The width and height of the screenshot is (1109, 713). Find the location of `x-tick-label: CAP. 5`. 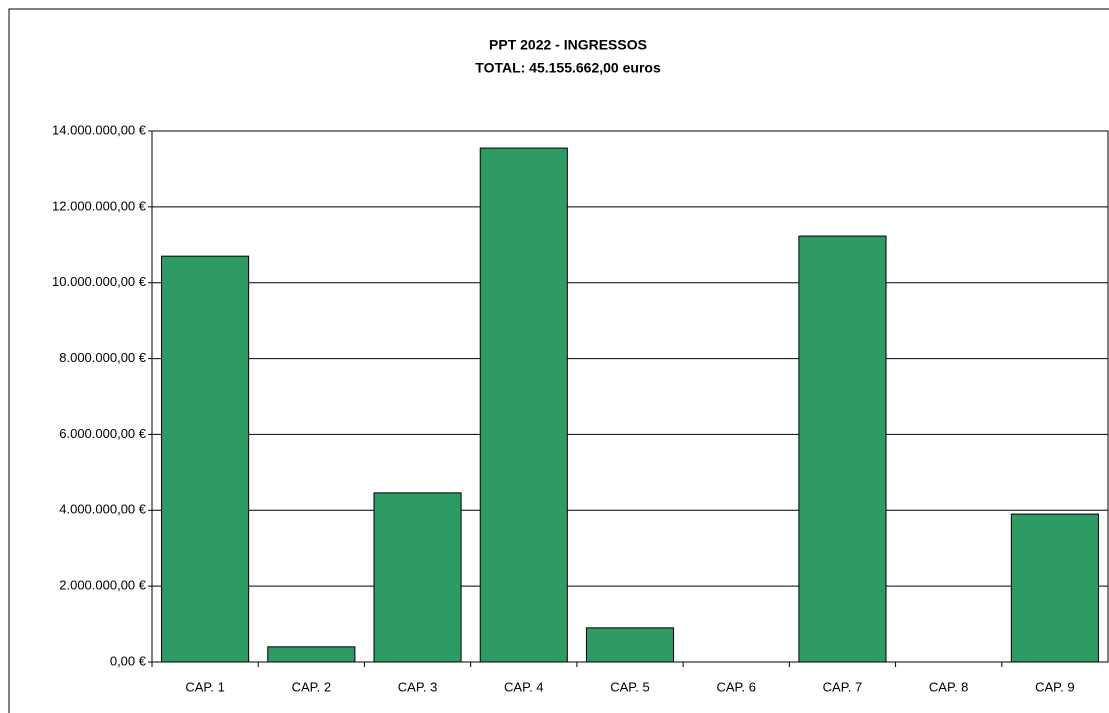

x-tick-label: CAP. 5 is located at coordinates (630, 686).